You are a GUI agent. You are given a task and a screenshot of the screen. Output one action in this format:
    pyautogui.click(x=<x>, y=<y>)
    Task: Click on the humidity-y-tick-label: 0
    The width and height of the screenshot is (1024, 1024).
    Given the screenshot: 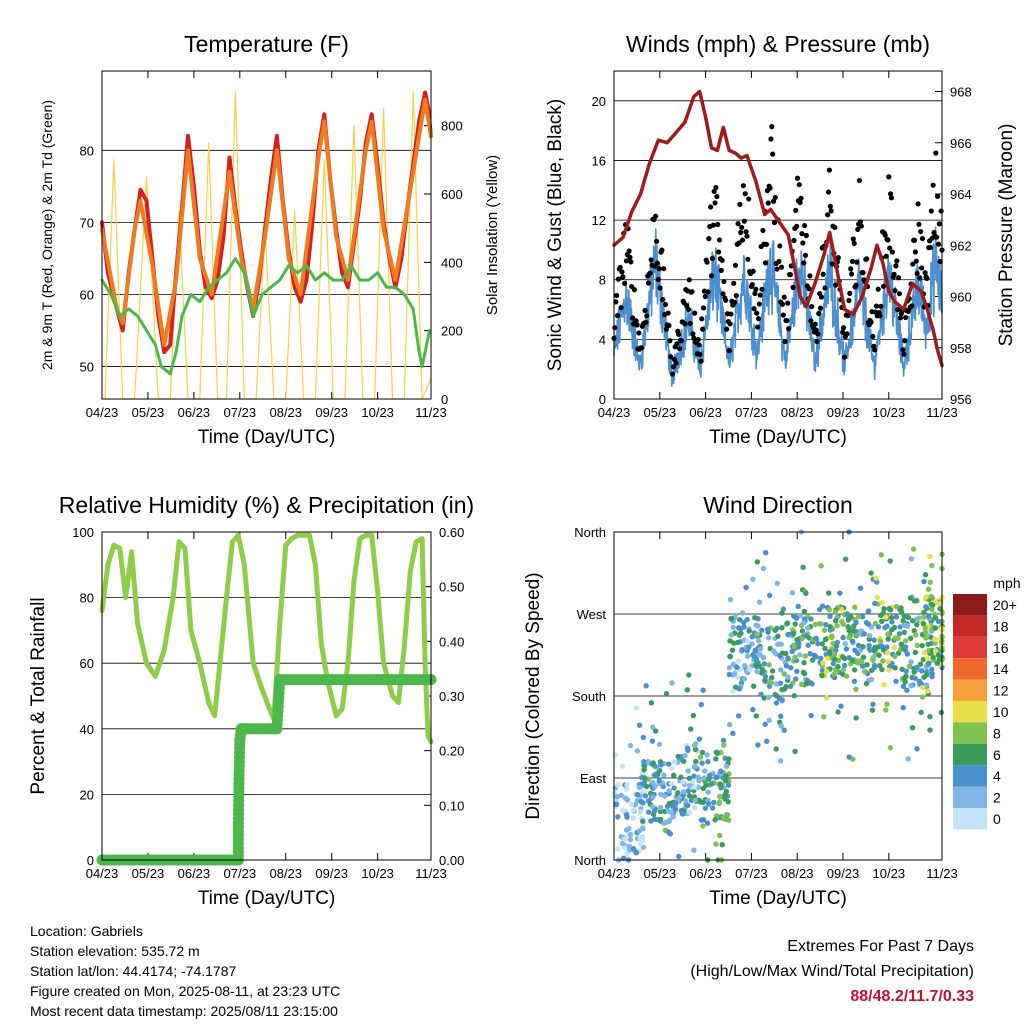 What is the action you would take?
    pyautogui.click(x=90, y=860)
    